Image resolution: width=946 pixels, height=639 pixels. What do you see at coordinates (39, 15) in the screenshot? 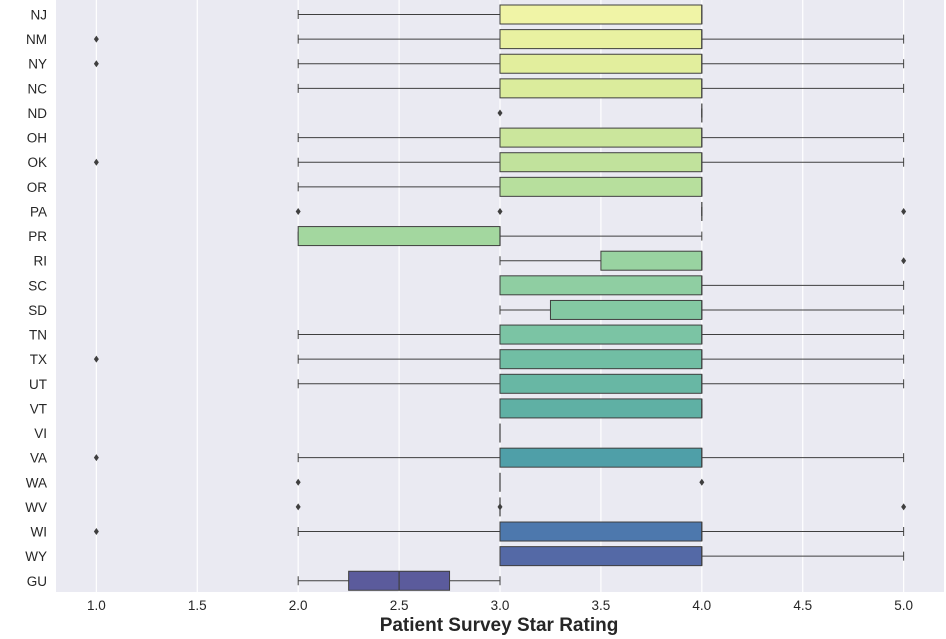
I see `y-tick-label: NJ` at bounding box center [39, 15].